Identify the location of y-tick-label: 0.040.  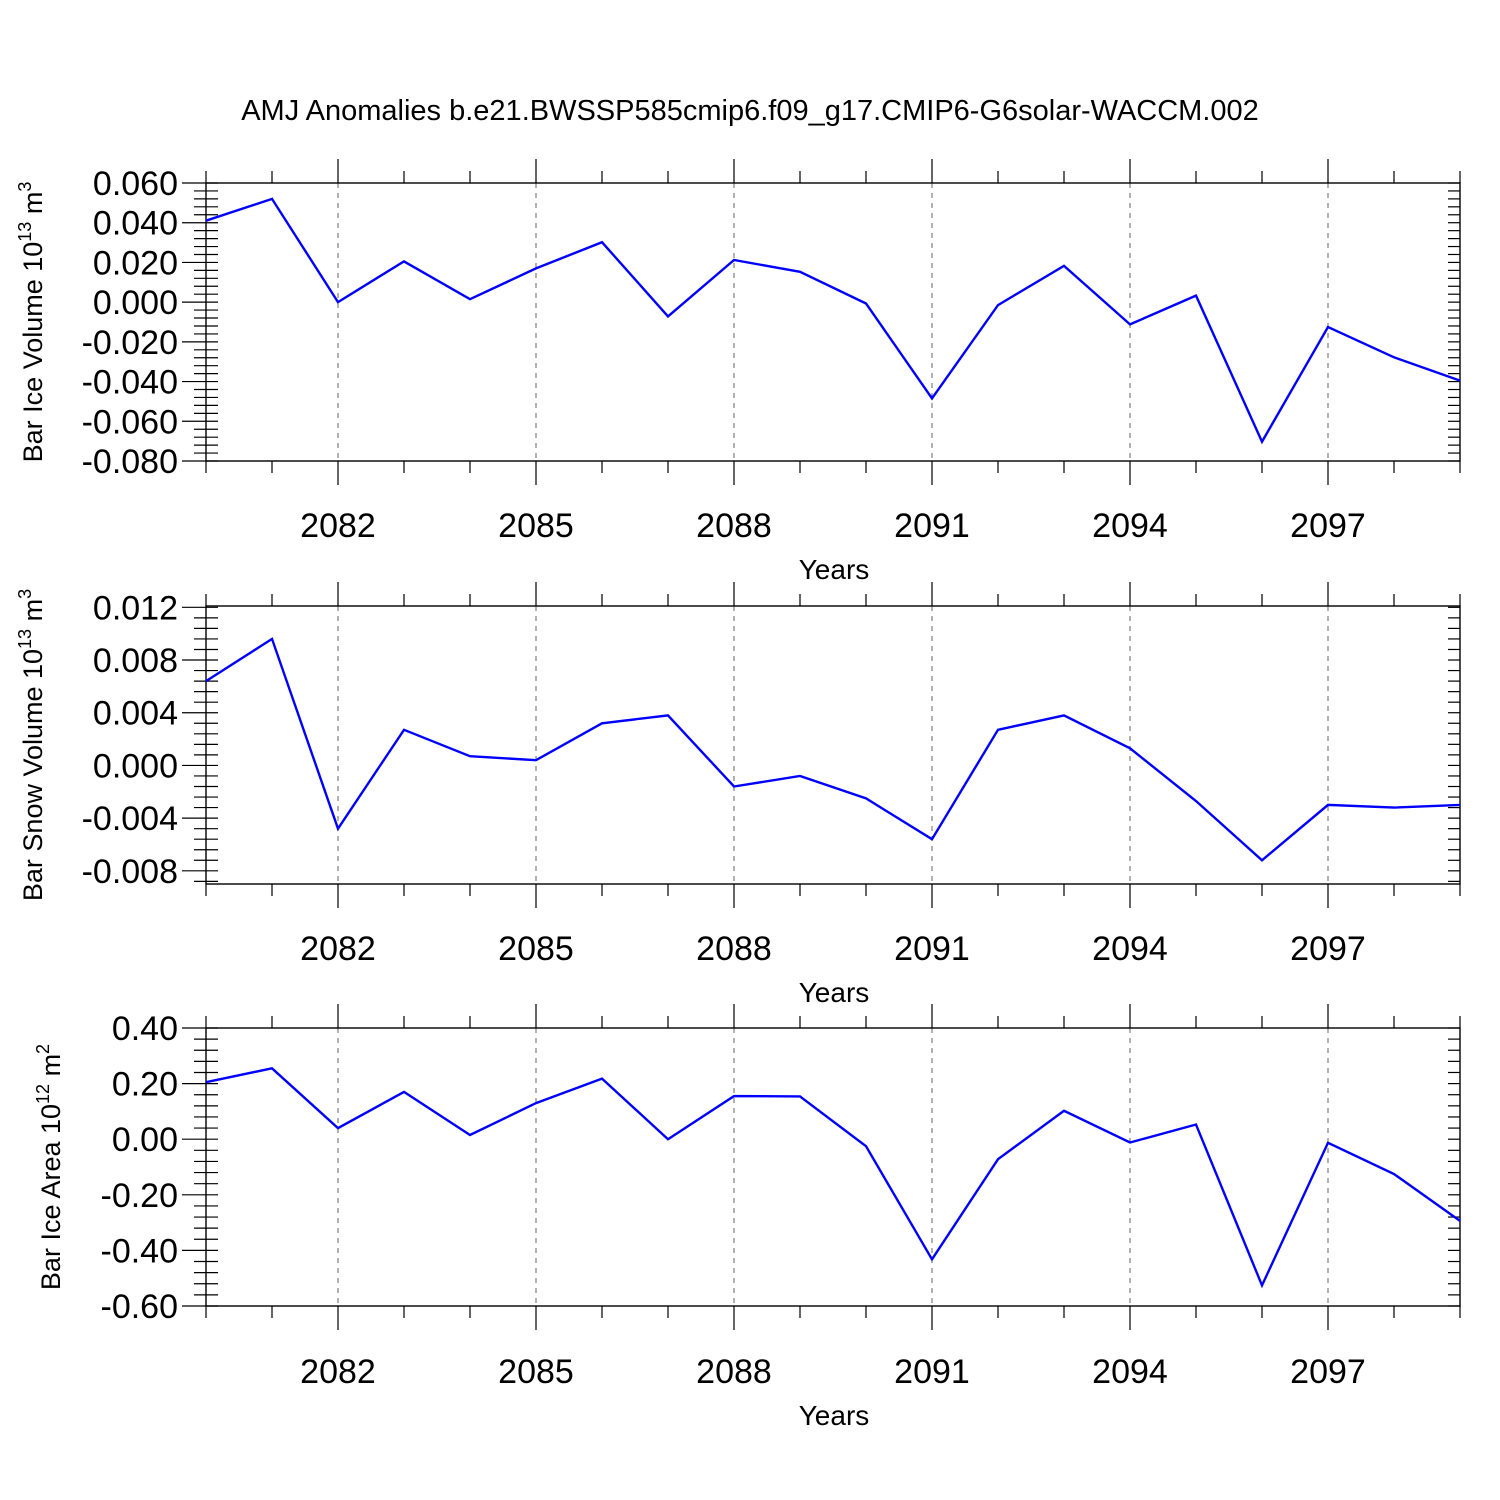
(135, 224).